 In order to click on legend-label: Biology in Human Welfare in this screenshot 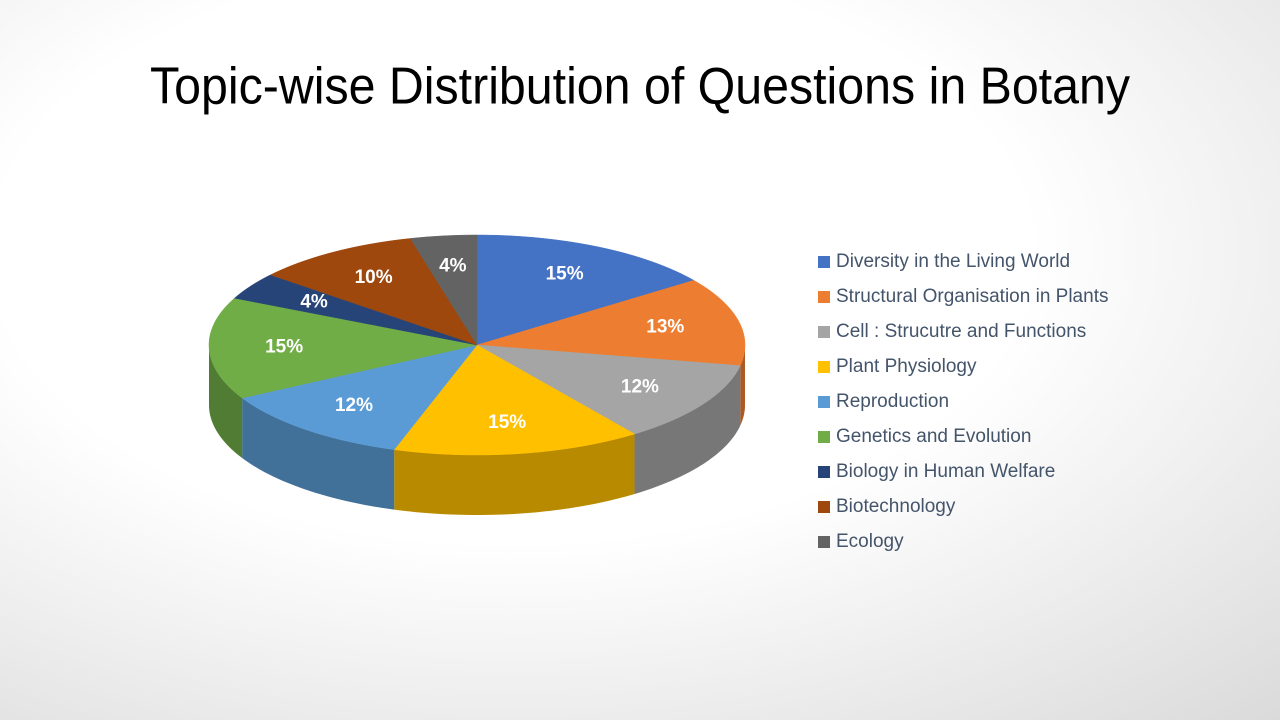, I will do `click(945, 471)`.